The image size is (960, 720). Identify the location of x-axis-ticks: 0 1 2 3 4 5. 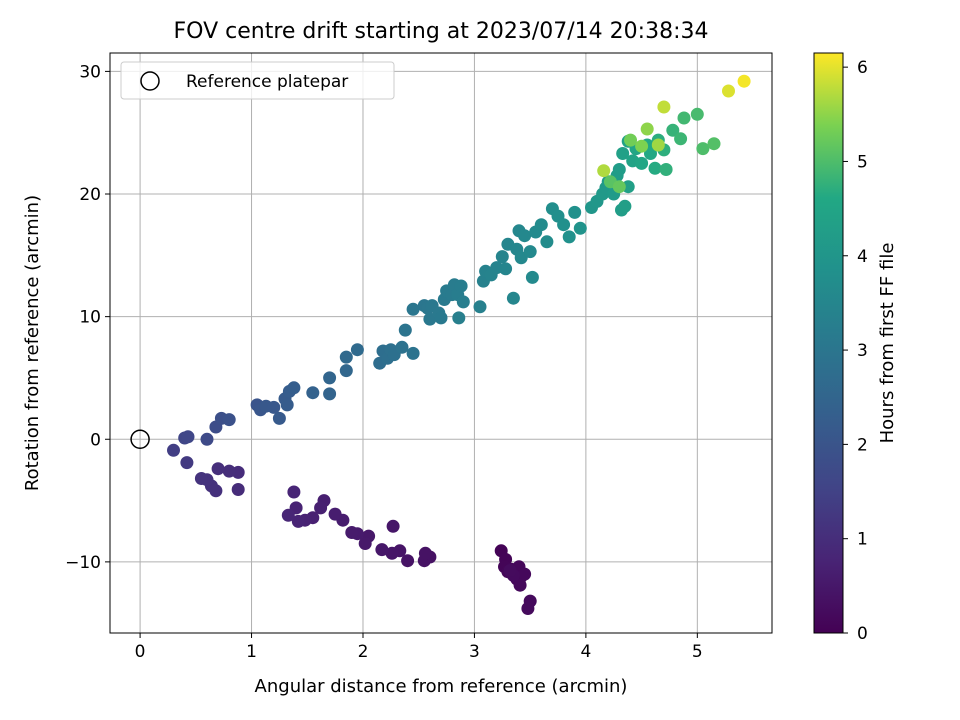
(419, 647).